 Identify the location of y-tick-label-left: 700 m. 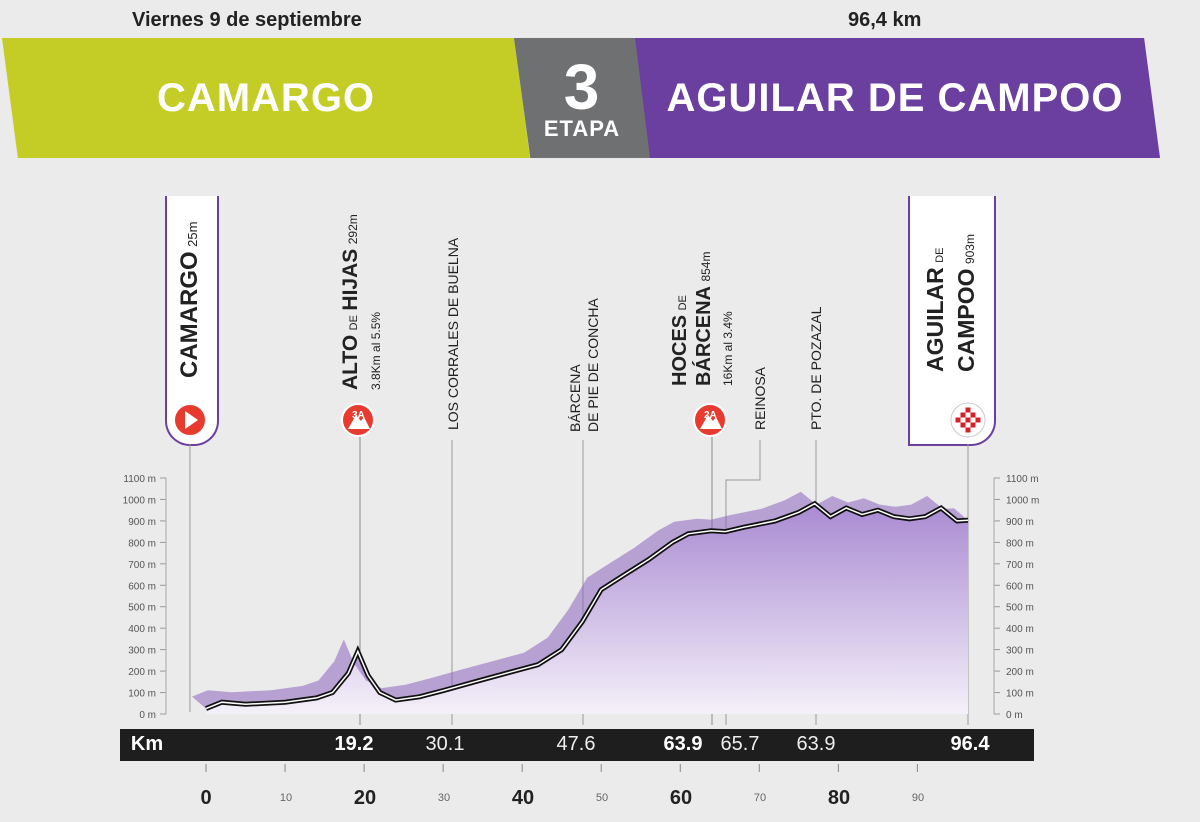
(142, 565).